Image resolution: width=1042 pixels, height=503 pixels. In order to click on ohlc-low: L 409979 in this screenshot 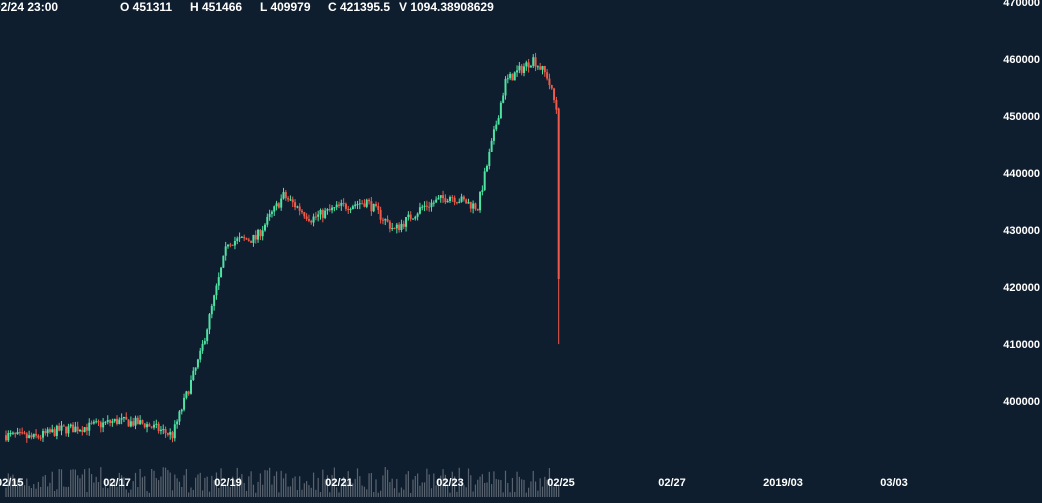, I will do `click(285, 7)`.